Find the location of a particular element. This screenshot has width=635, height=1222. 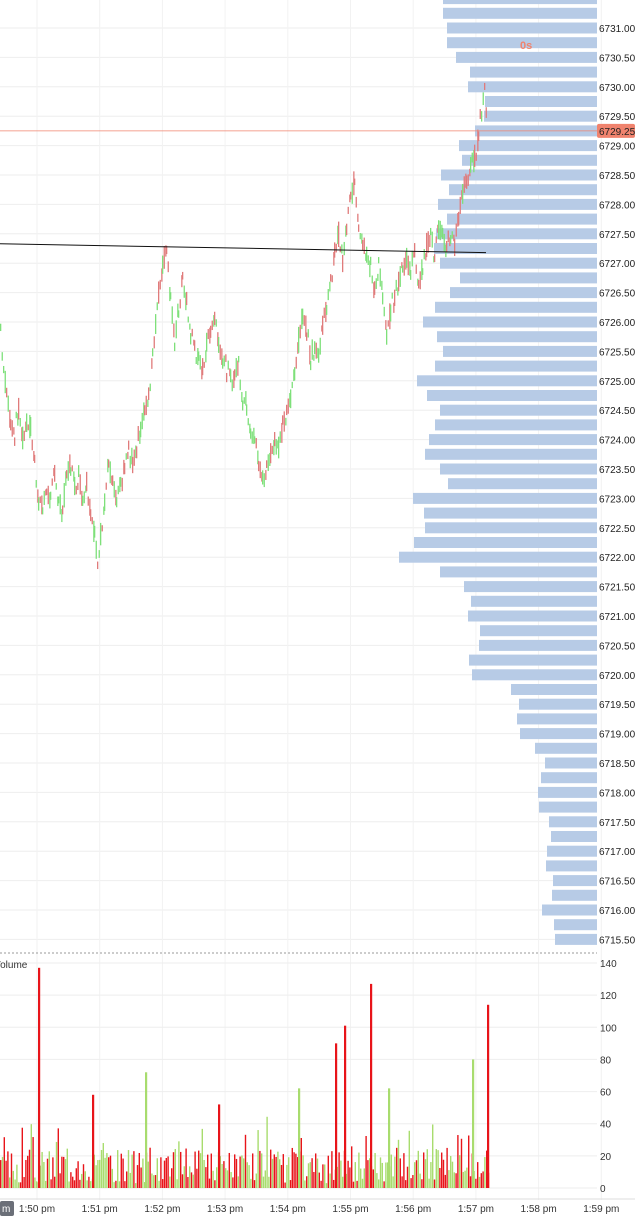

price-tick-label: 6723.50 is located at coordinates (617, 470).